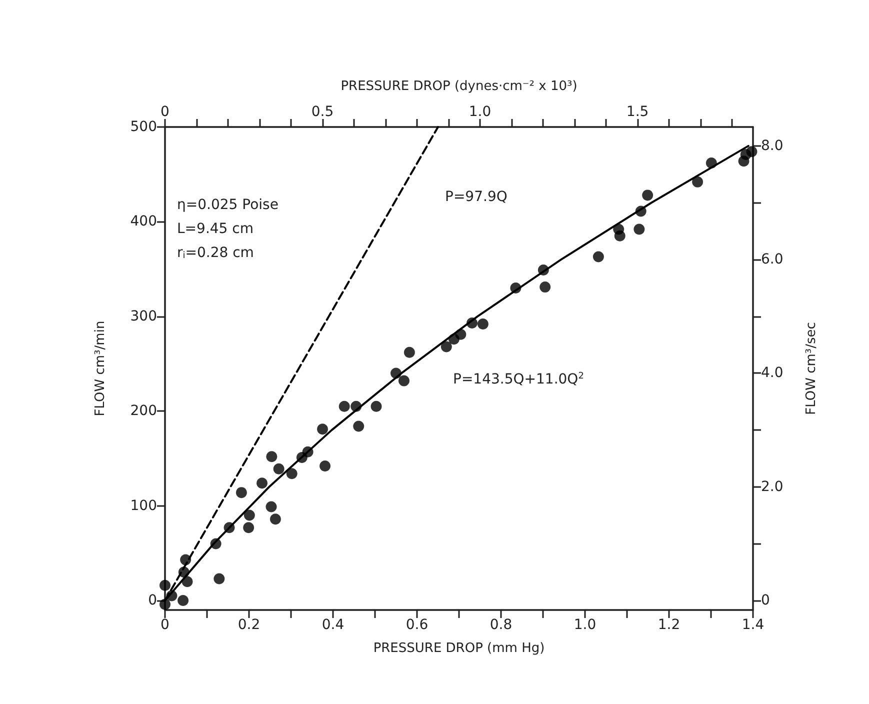 Image resolution: width=869 pixels, height=704 pixels. Describe the element at coordinates (753, 625) in the screenshot. I see `x-tick-label: 1.4` at that location.